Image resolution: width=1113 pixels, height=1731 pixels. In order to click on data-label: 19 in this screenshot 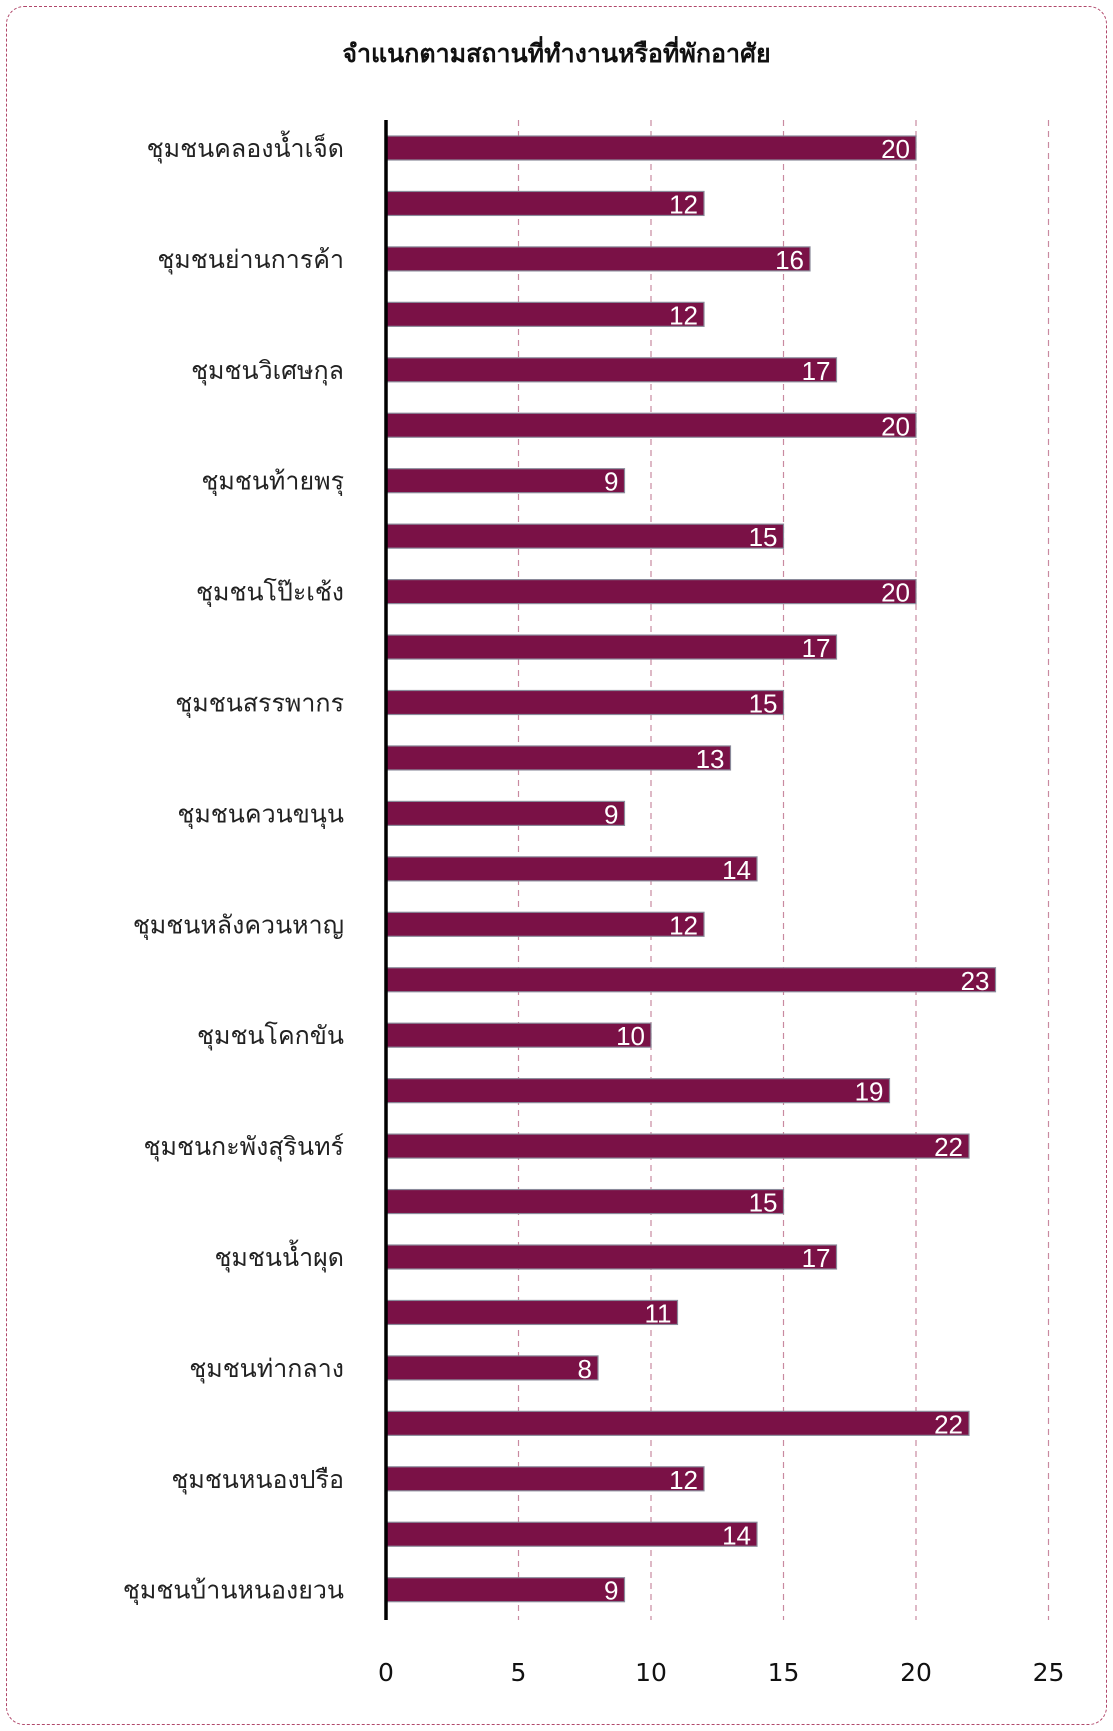, I will do `click(869, 1092)`.